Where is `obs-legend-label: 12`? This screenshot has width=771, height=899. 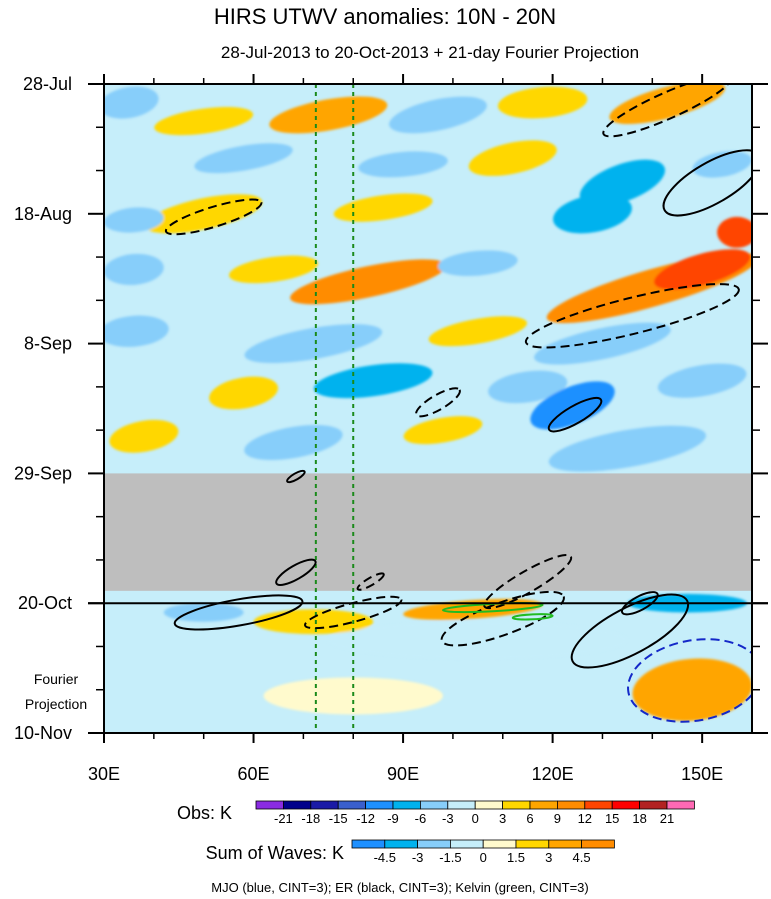
obs-legend-label: 12 is located at coordinates (585, 818).